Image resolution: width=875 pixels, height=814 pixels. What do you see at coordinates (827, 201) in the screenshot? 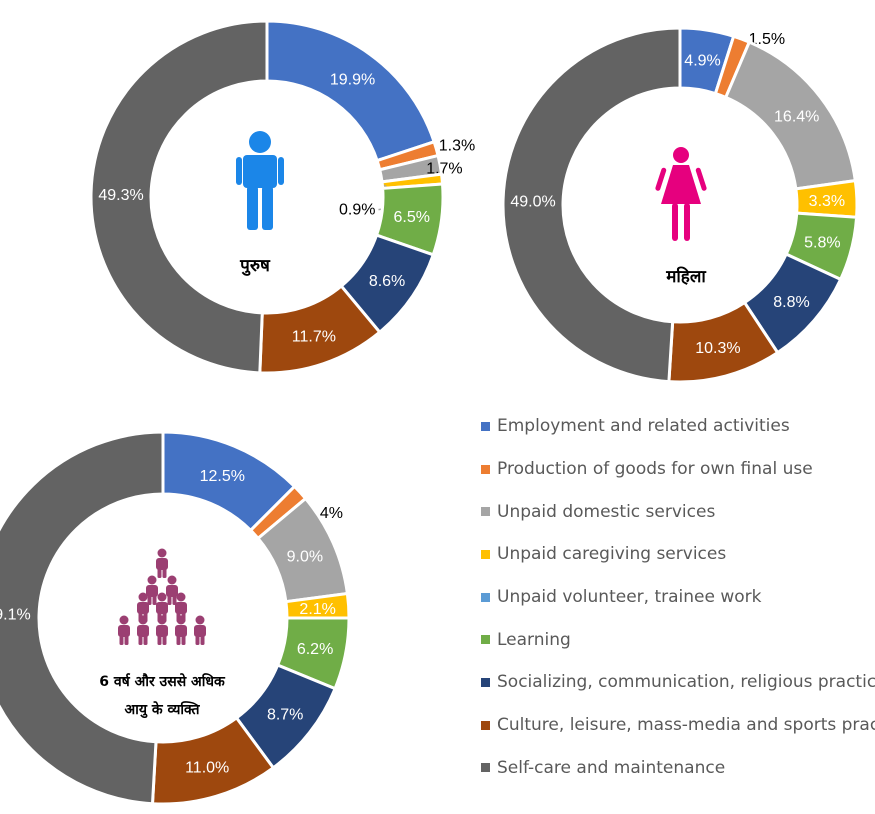
I see `slice-label: 3.3%` at bounding box center [827, 201].